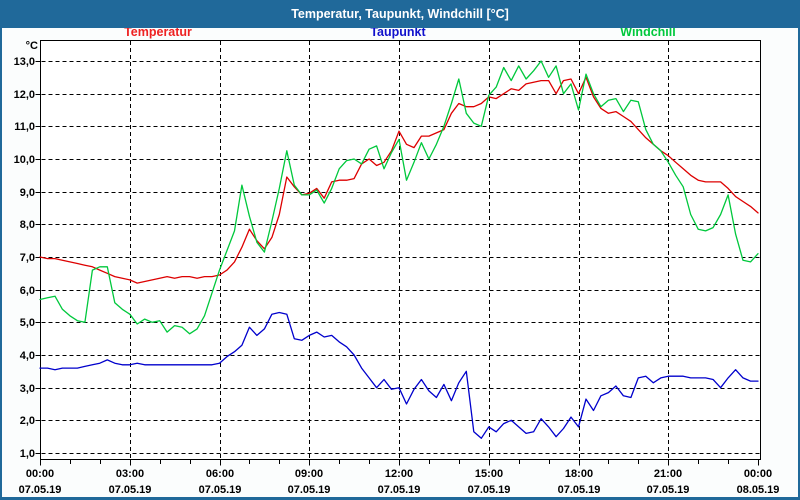  Describe the element at coordinates (27, 258) in the screenshot. I see `y-tick-label: 7,0` at that location.